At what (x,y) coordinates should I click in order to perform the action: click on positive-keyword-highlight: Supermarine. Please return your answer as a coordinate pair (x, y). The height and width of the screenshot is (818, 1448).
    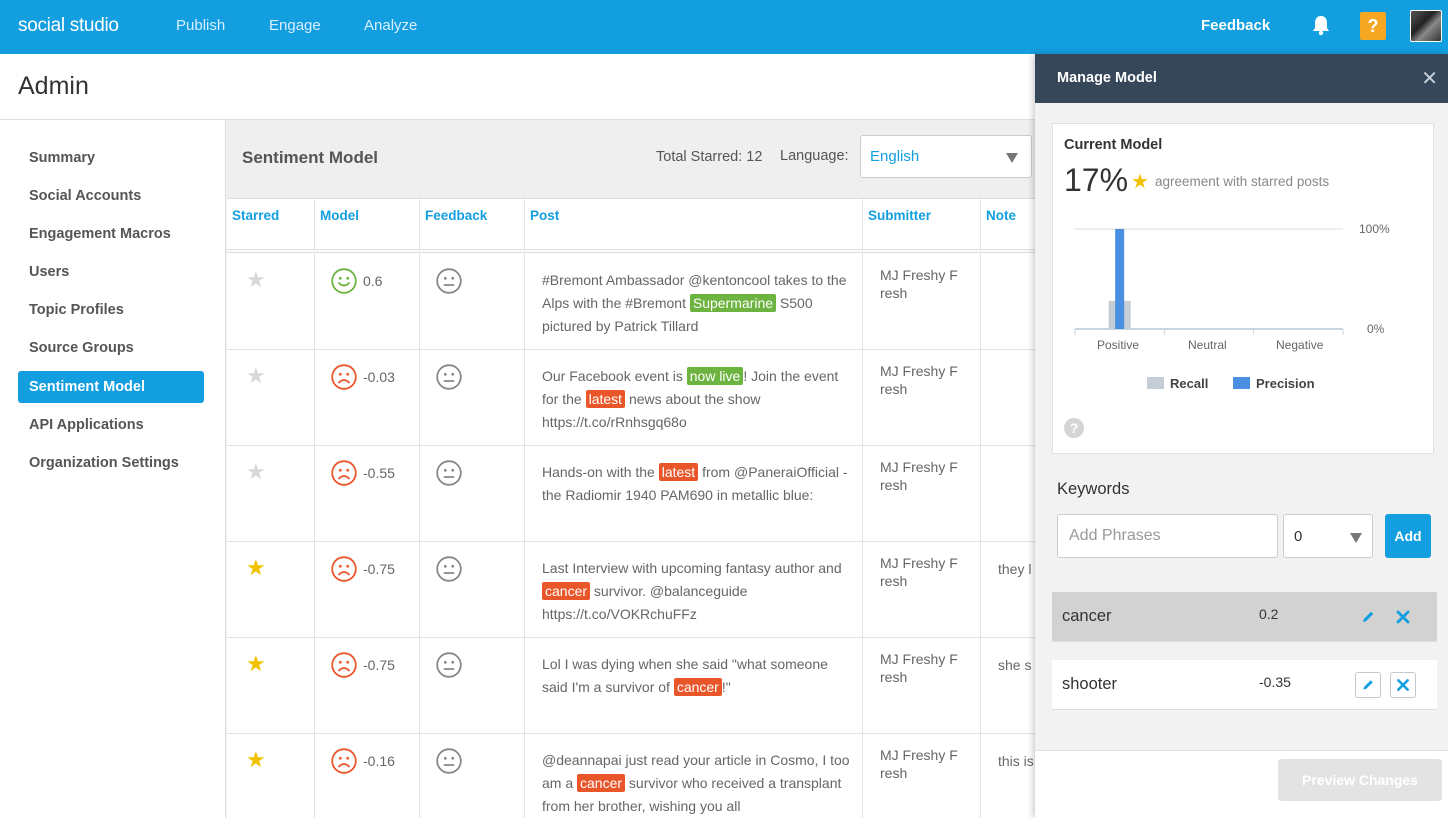
    Looking at the image, I should click on (733, 303).